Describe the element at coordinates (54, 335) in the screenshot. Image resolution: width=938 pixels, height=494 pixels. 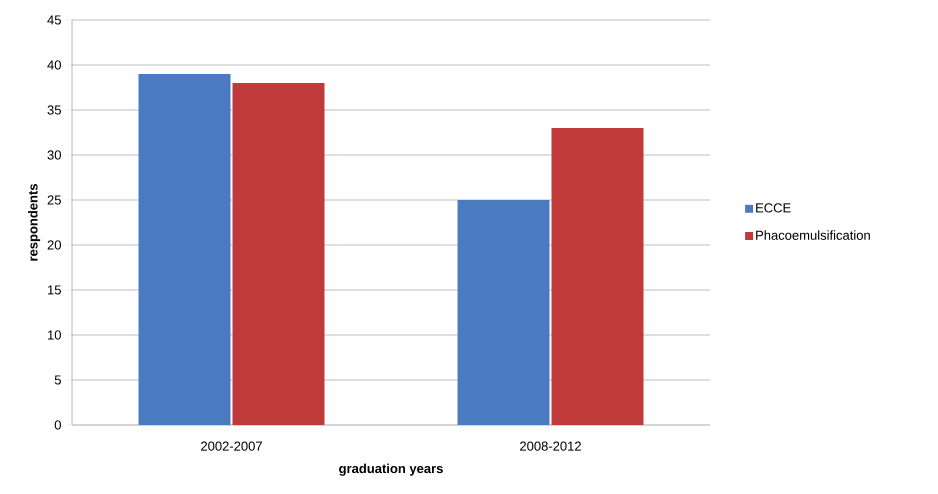
I see `y-tick-label: 10` at that location.